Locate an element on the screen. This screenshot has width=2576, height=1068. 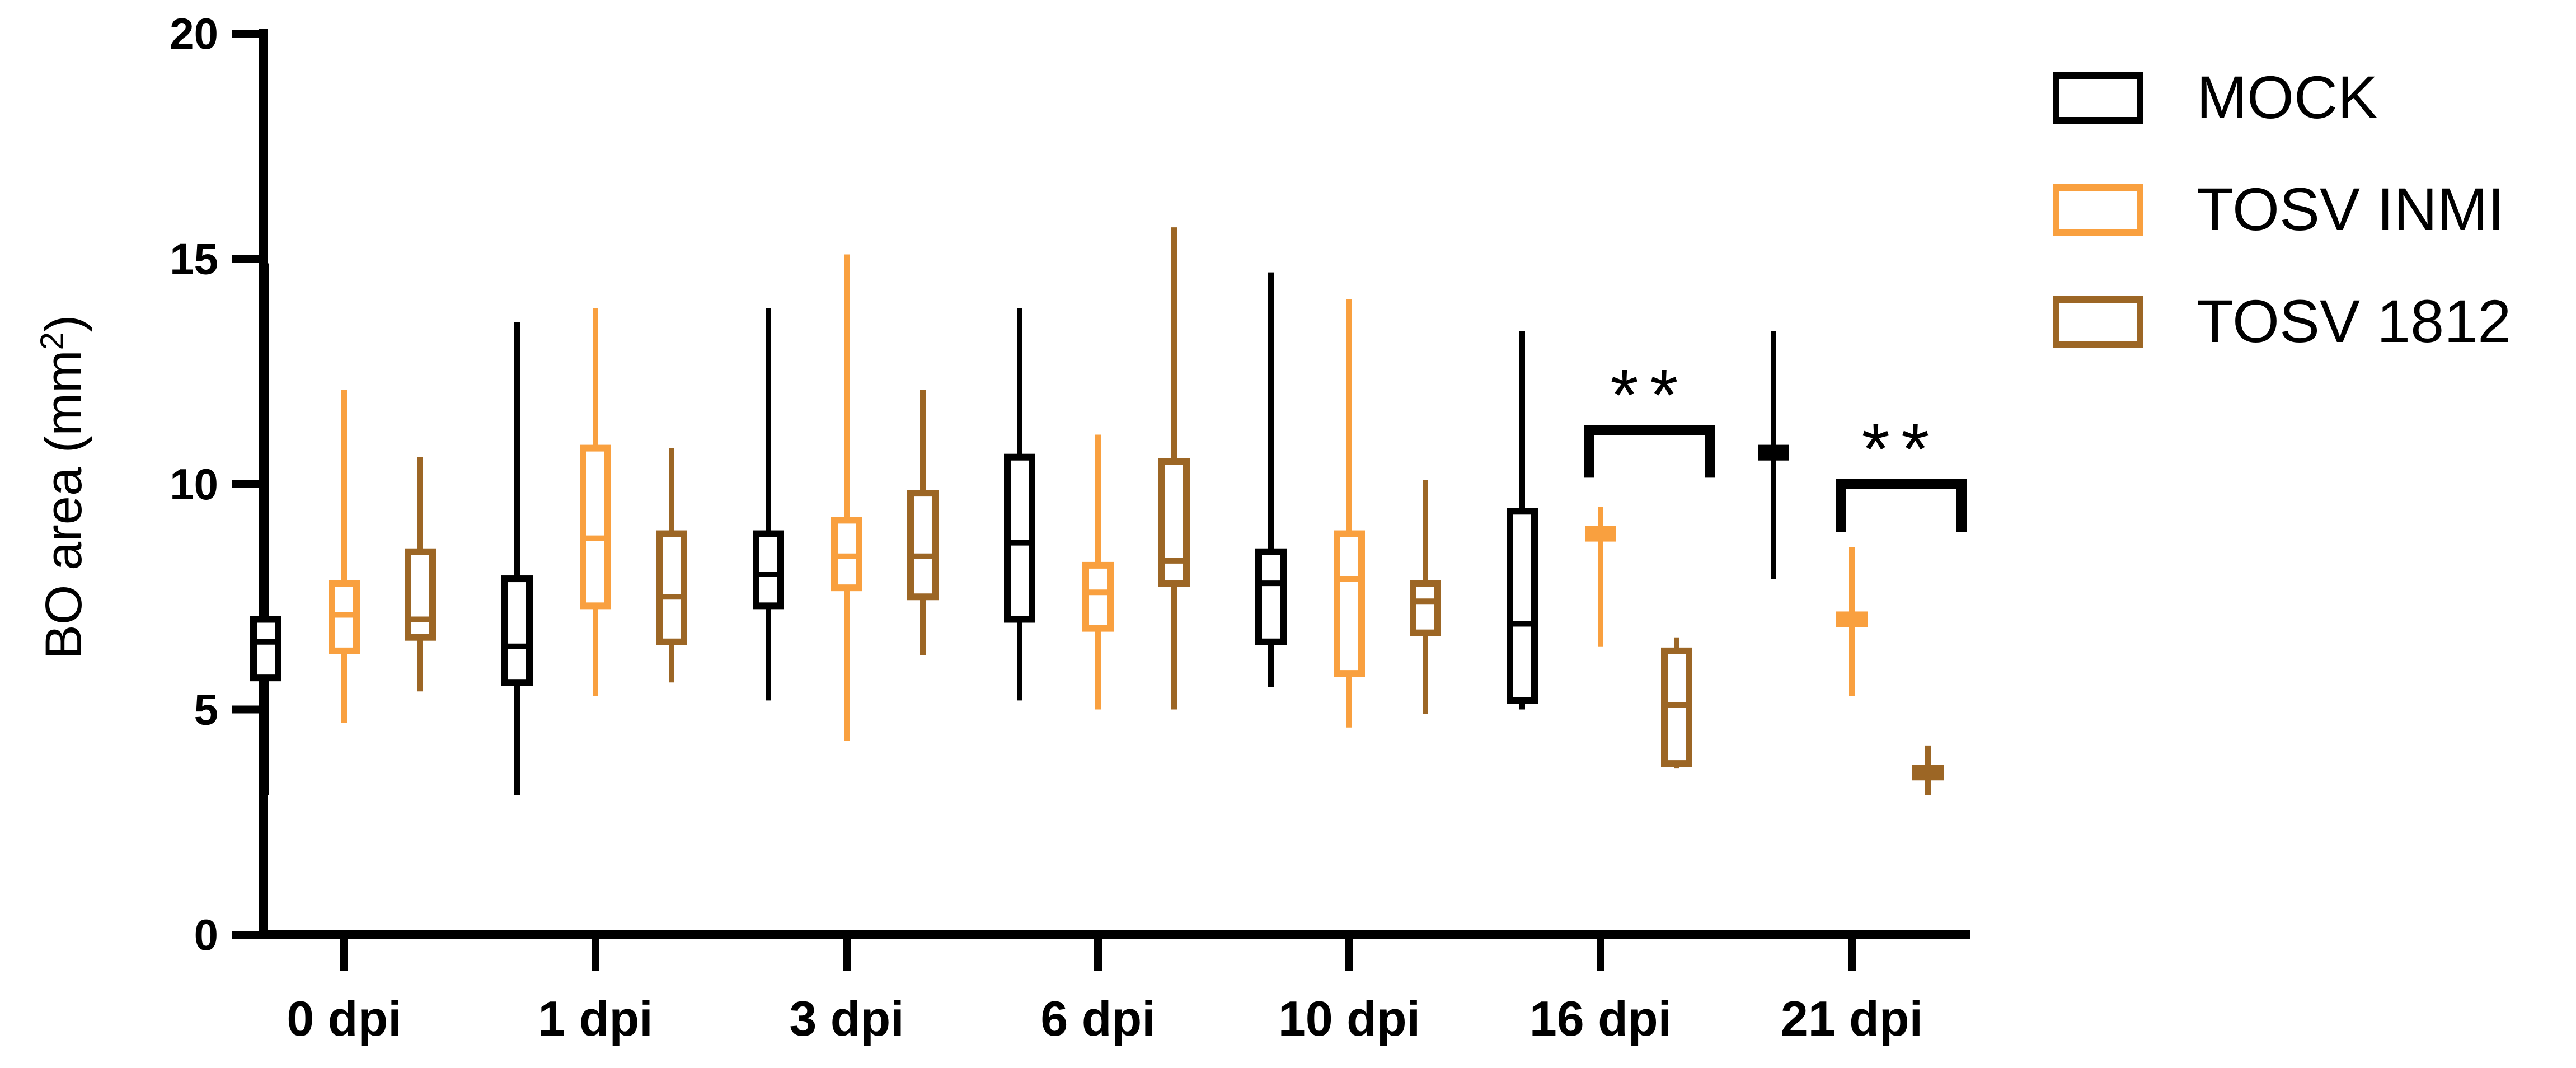
y-axis-title: BO area (mm2) is located at coordinates (63, 487).